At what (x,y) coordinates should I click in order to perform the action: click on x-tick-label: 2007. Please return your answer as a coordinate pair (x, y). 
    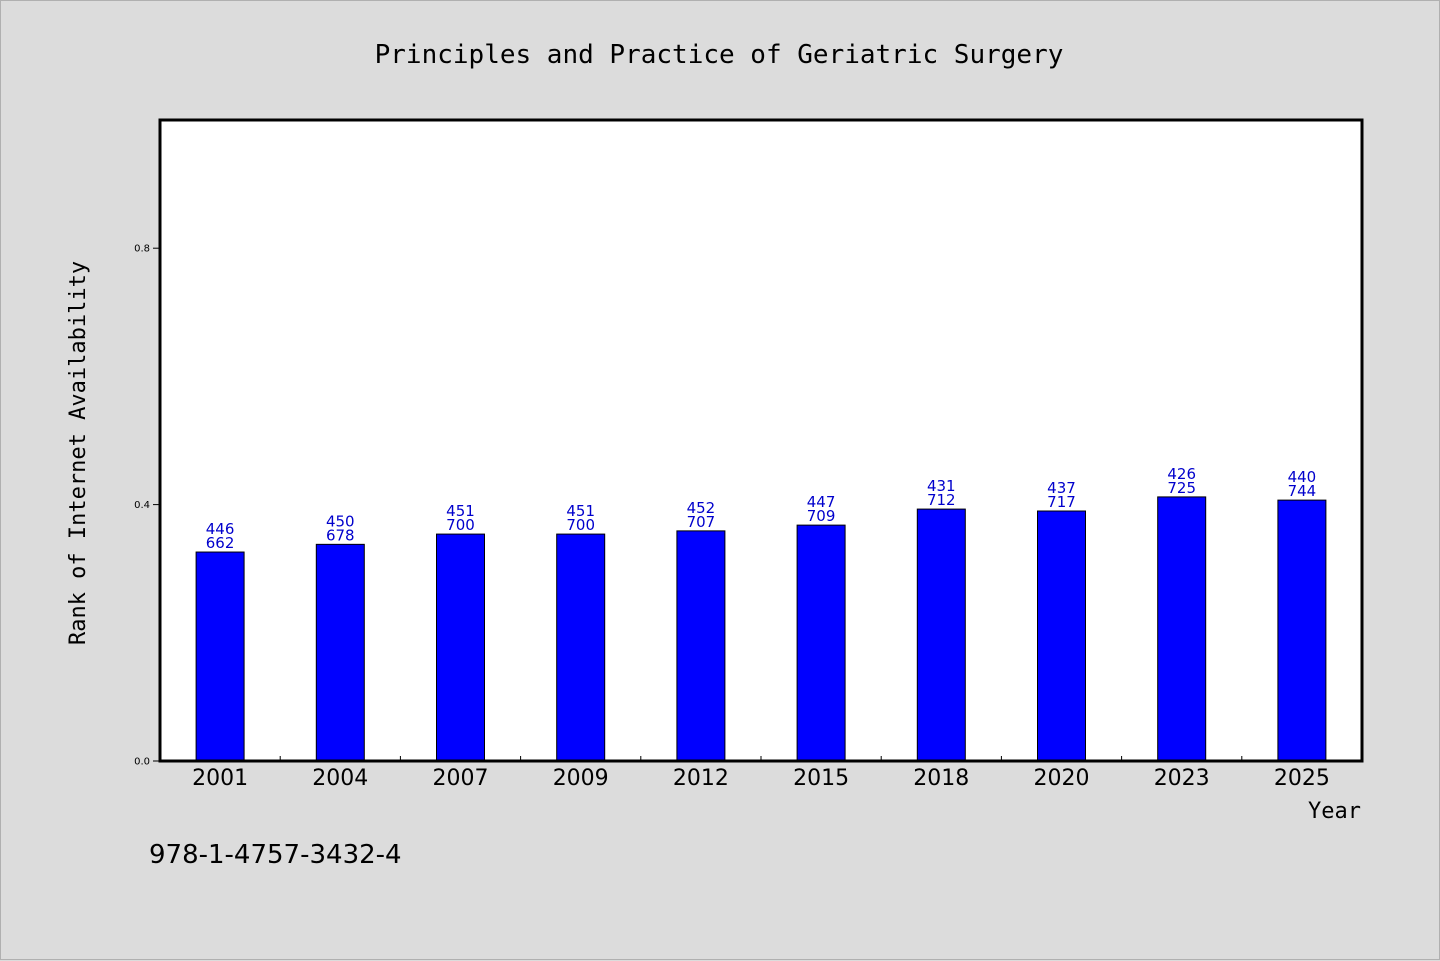
    Looking at the image, I should click on (461, 778).